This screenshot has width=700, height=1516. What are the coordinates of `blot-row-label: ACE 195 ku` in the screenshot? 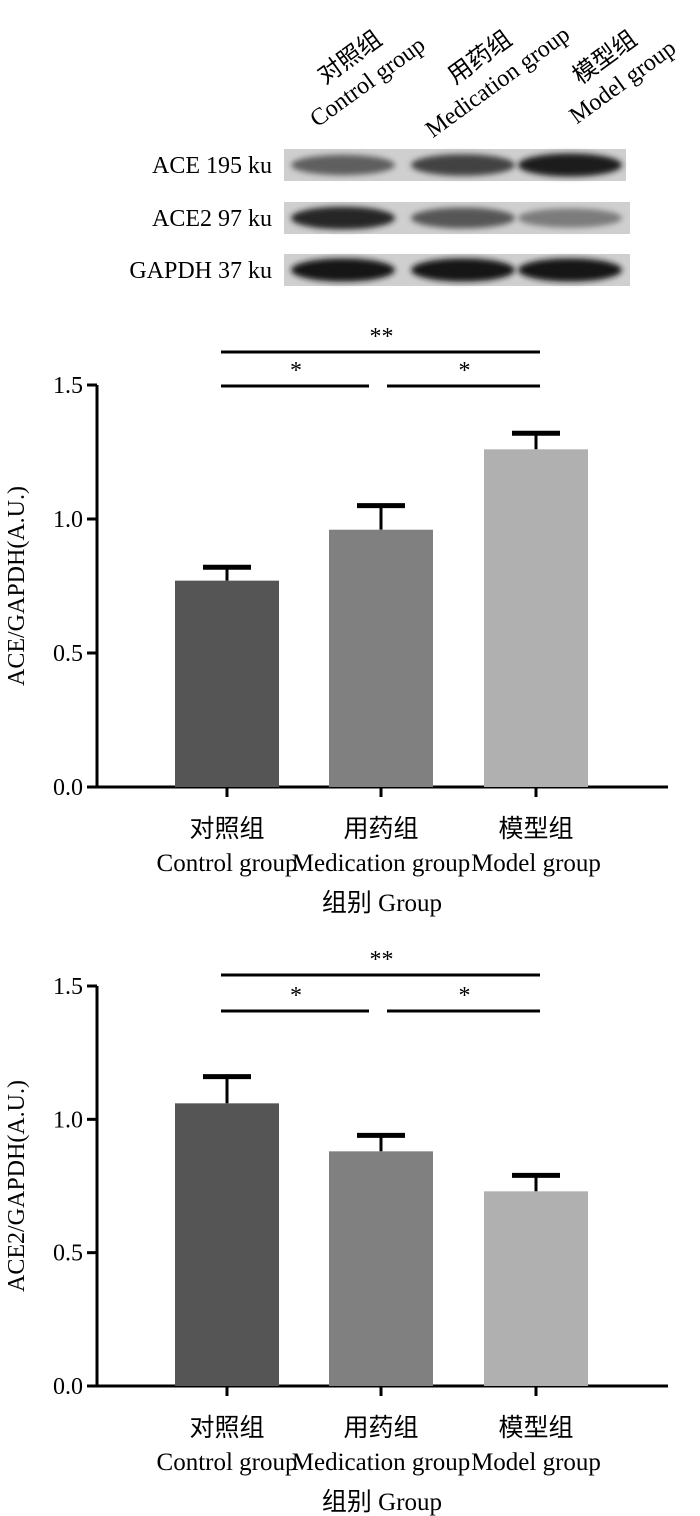 It's located at (212, 166).